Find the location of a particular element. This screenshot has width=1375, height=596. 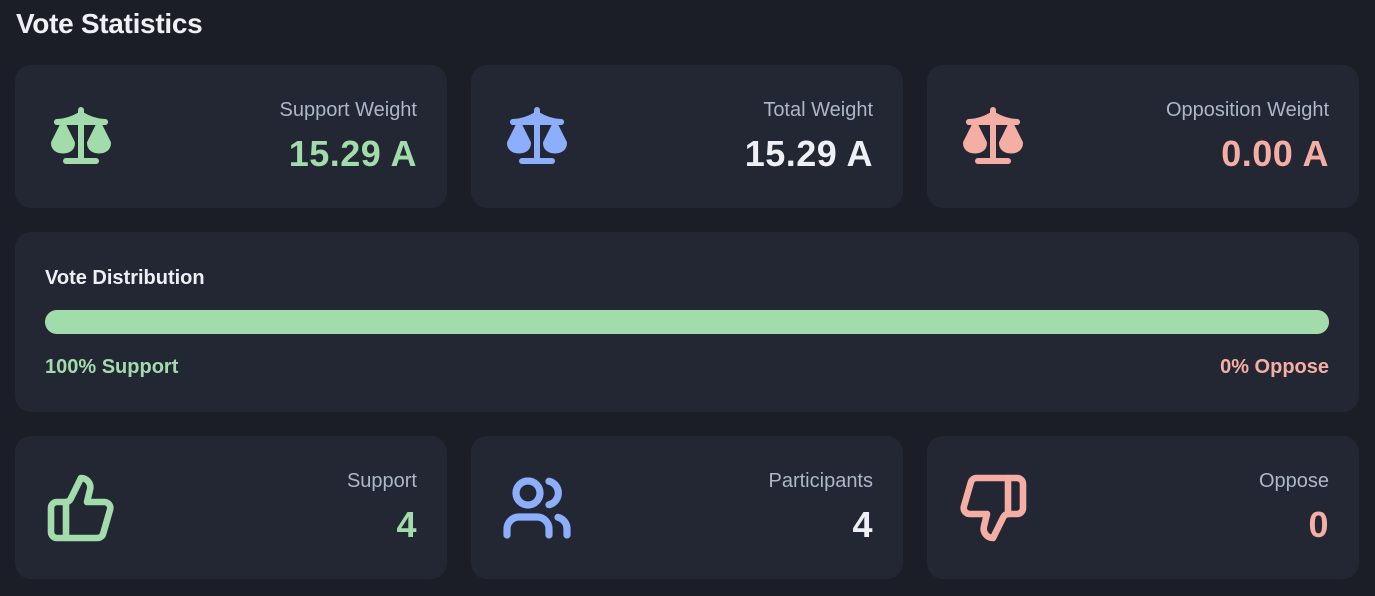

participants-value: 4 is located at coordinates (862, 524).